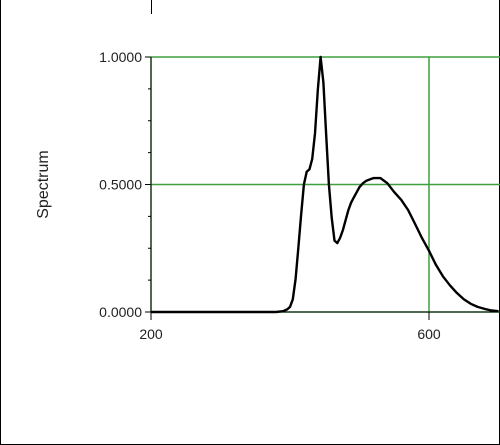 This screenshot has width=500, height=445. Describe the element at coordinates (120, 185) in the screenshot. I see `y-tick-label-0.5000: 0.5000` at that location.